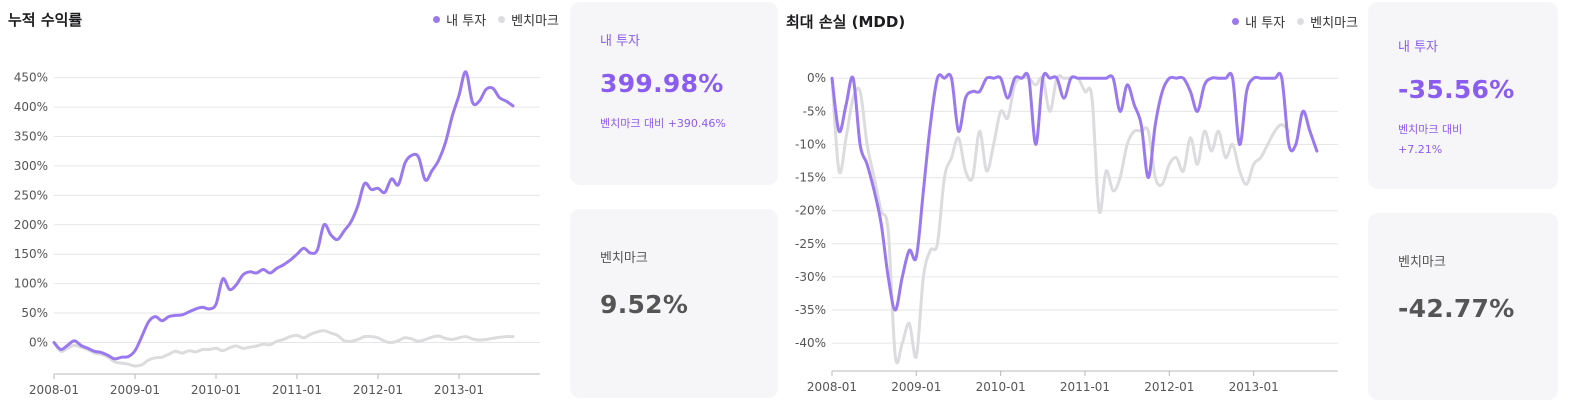 The image size is (1582, 411). I want to click on y-tick-label: -10%, so click(810, 144).